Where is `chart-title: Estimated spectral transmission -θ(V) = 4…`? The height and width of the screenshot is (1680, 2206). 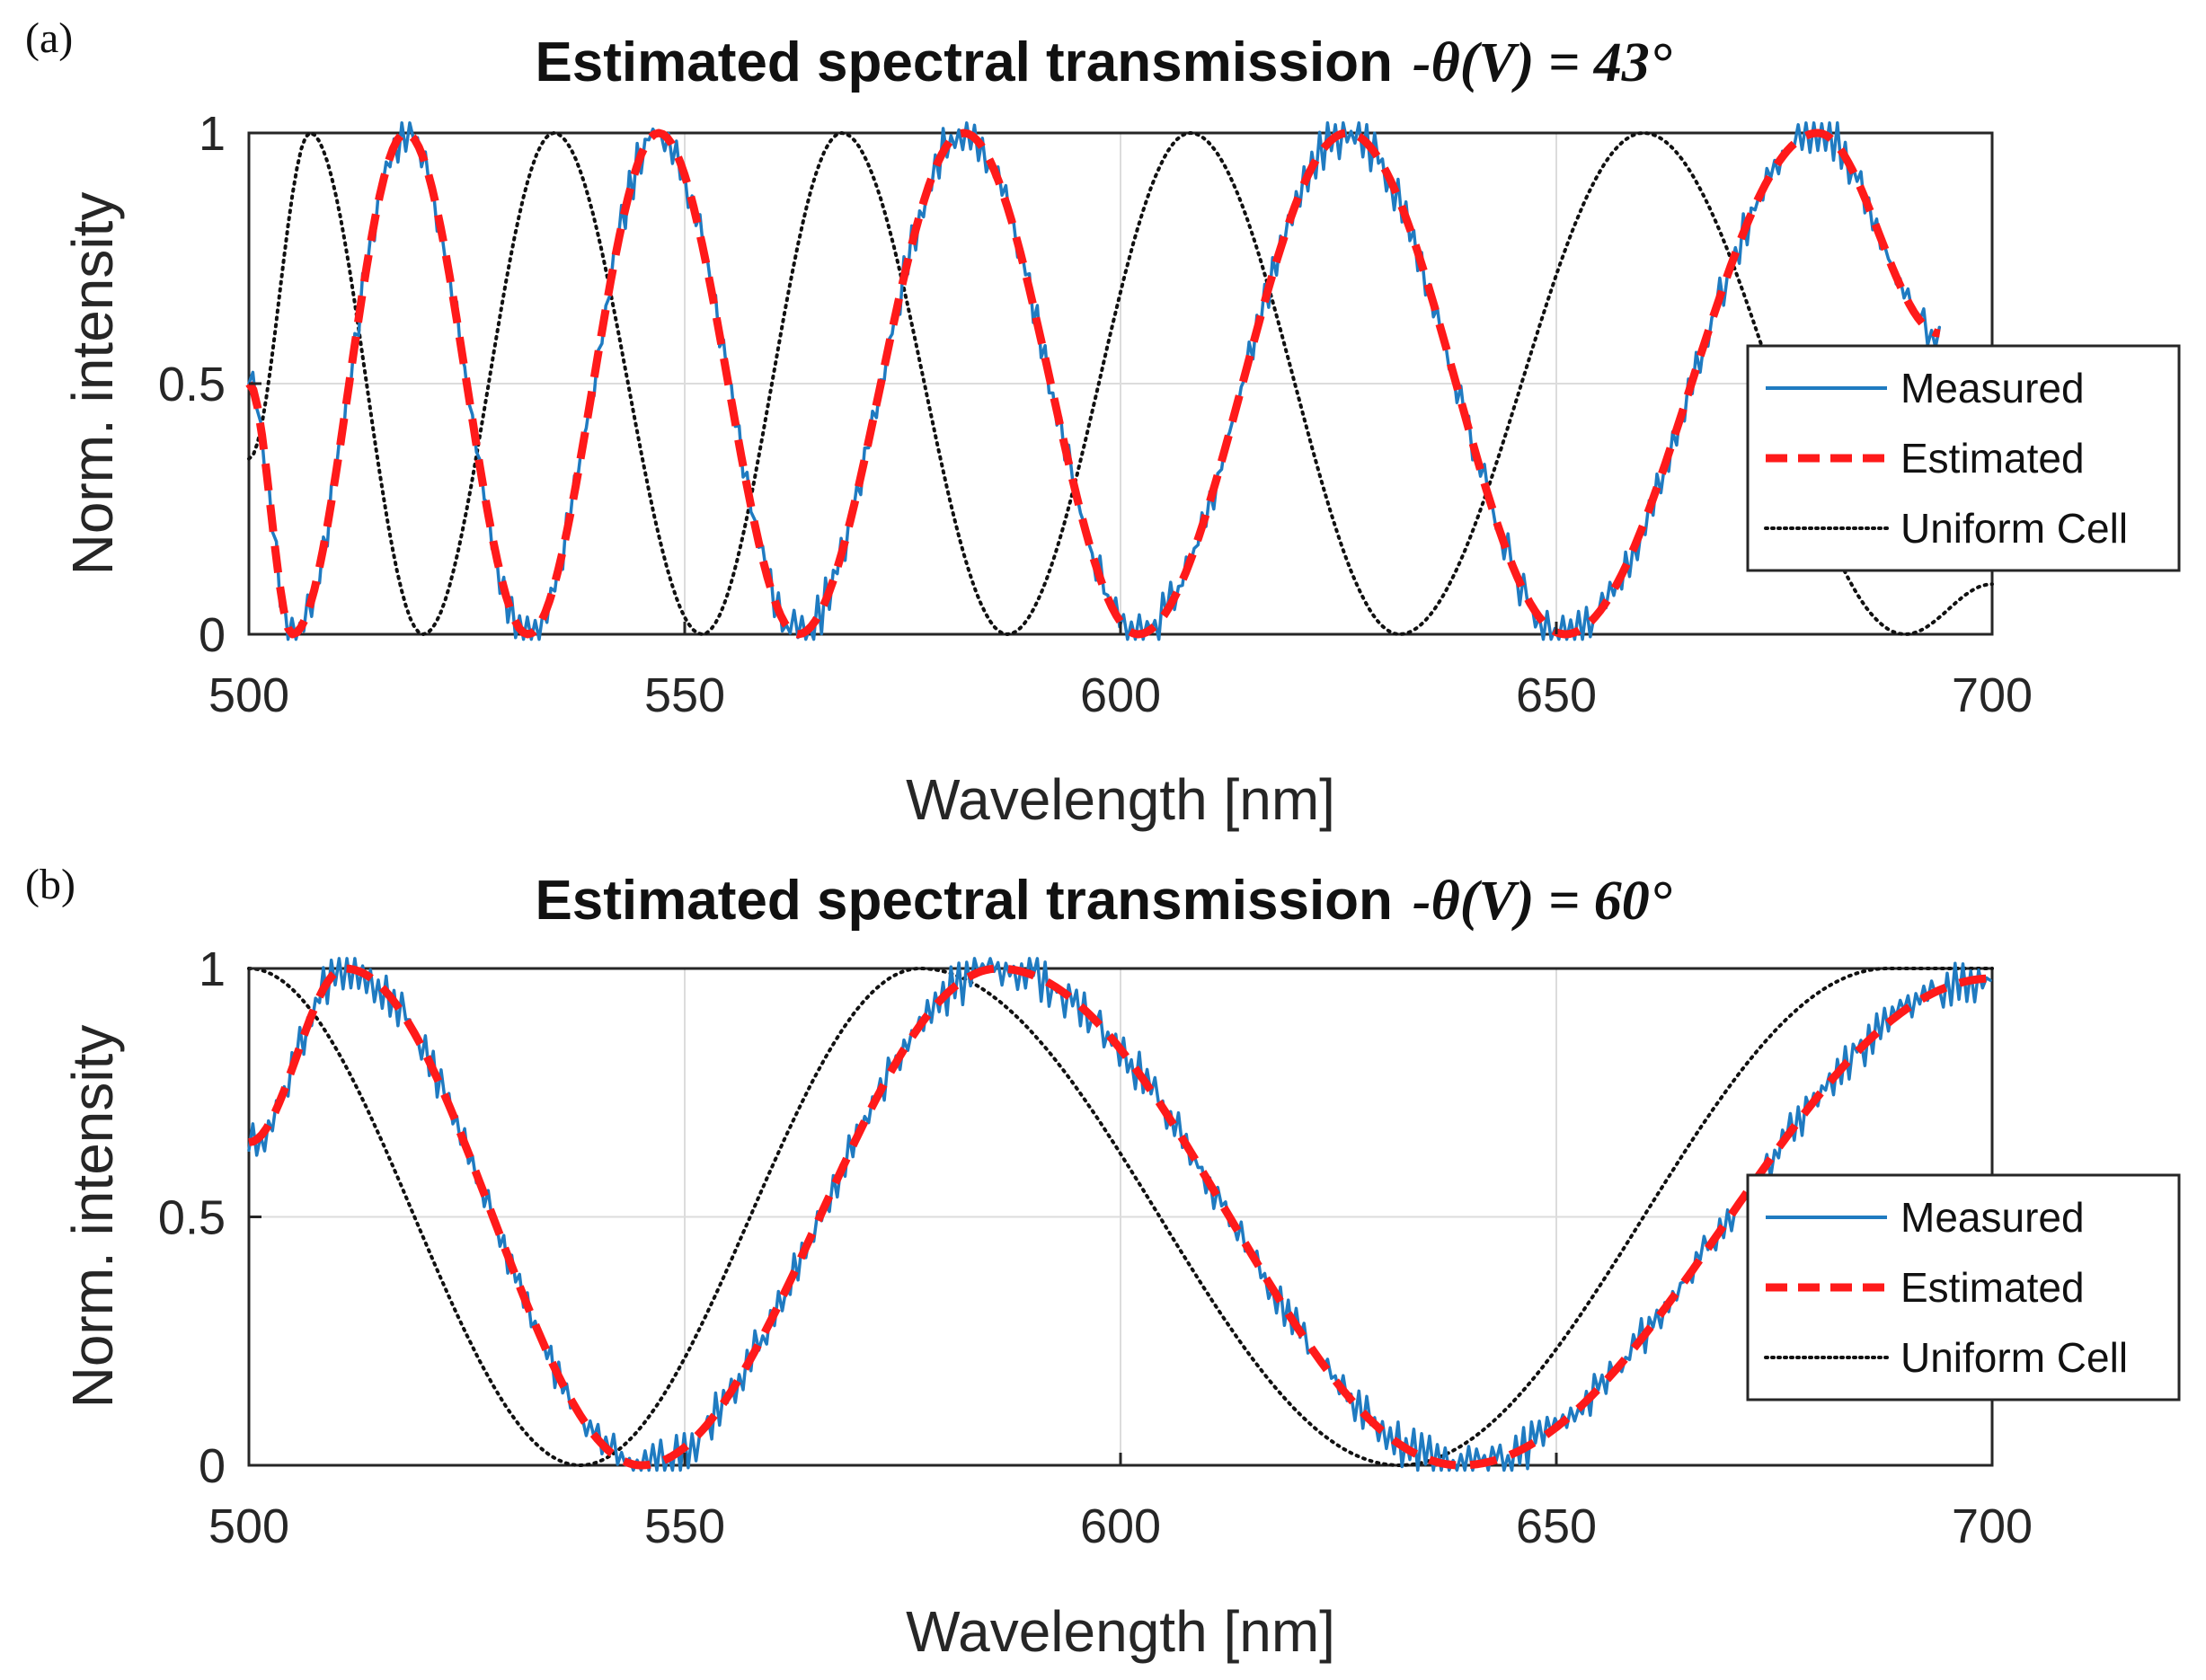
chart-title: Estimated spectral transmission -θ(V) = 4… is located at coordinates (1103, 62).